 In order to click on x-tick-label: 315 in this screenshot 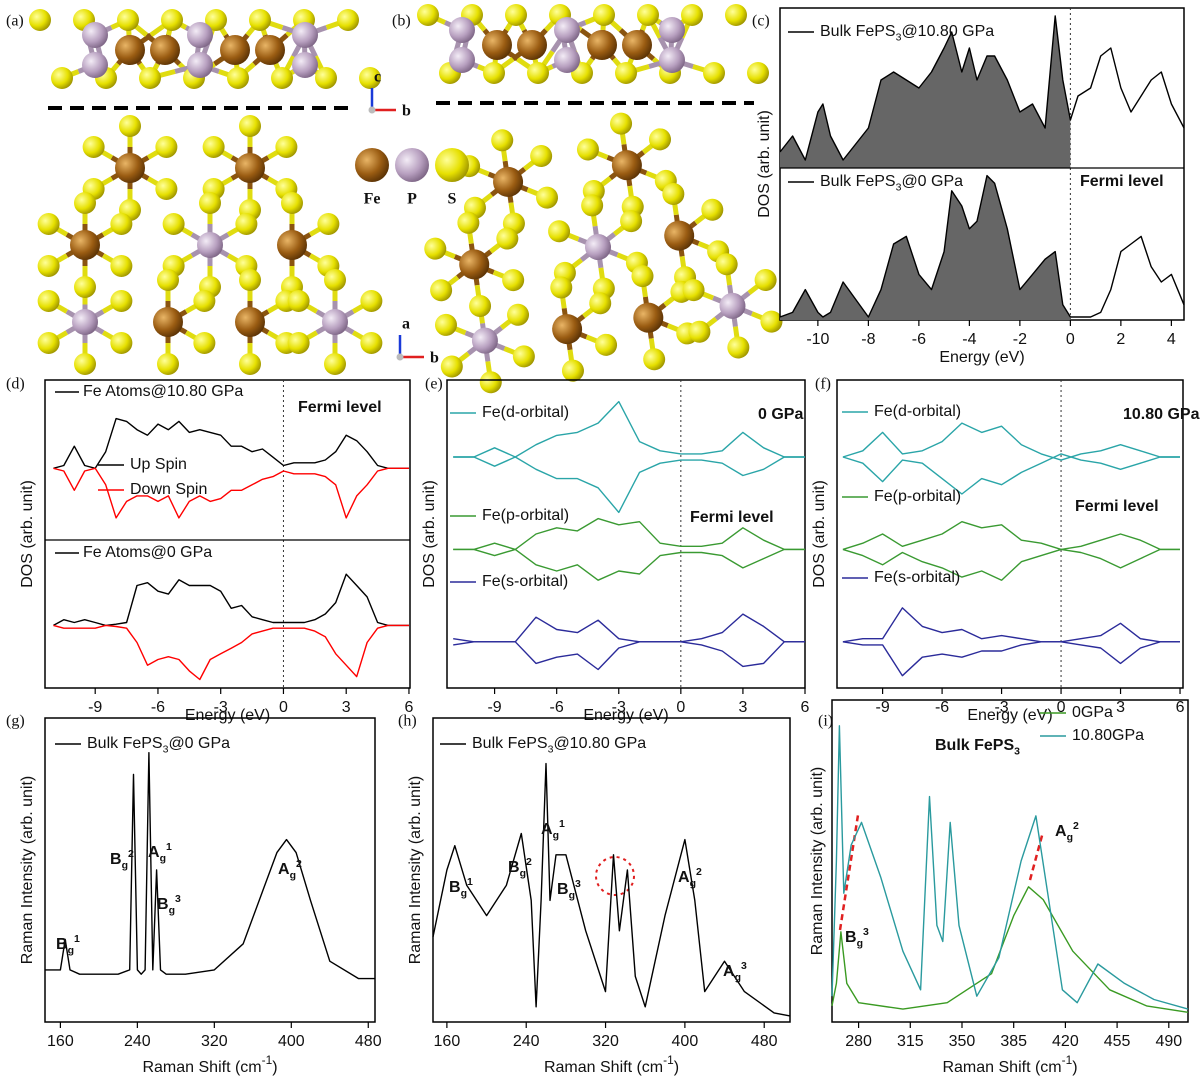, I will do `click(910, 1041)`.